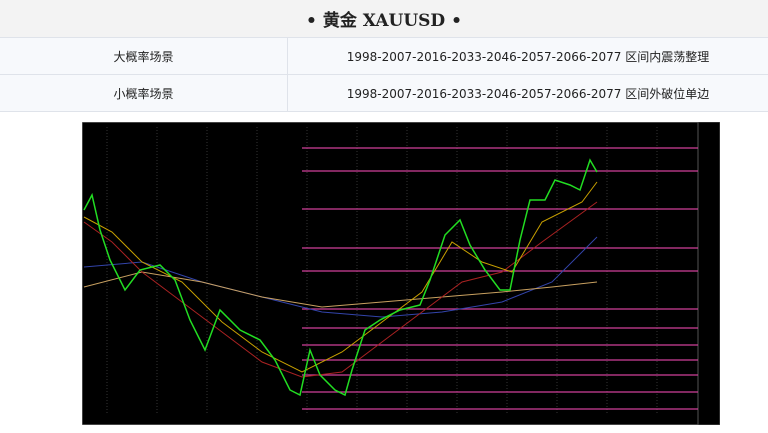  What do you see at coordinates (708, 273) in the screenshot?
I see `price-scale` at bounding box center [708, 273].